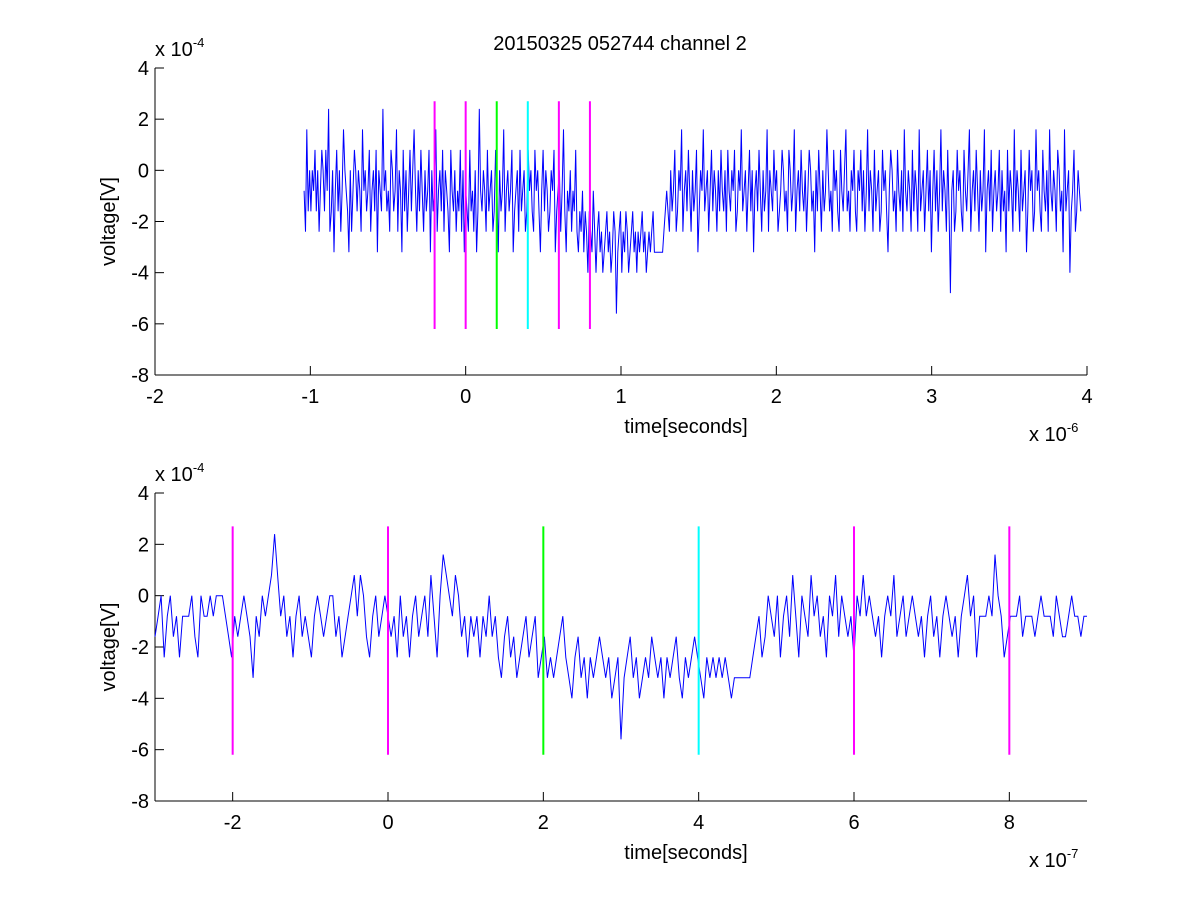 This screenshot has width=1200, height=900. What do you see at coordinates (1073, 853) in the screenshot?
I see `bottom-x-multiplier-exponent: -7` at bounding box center [1073, 853].